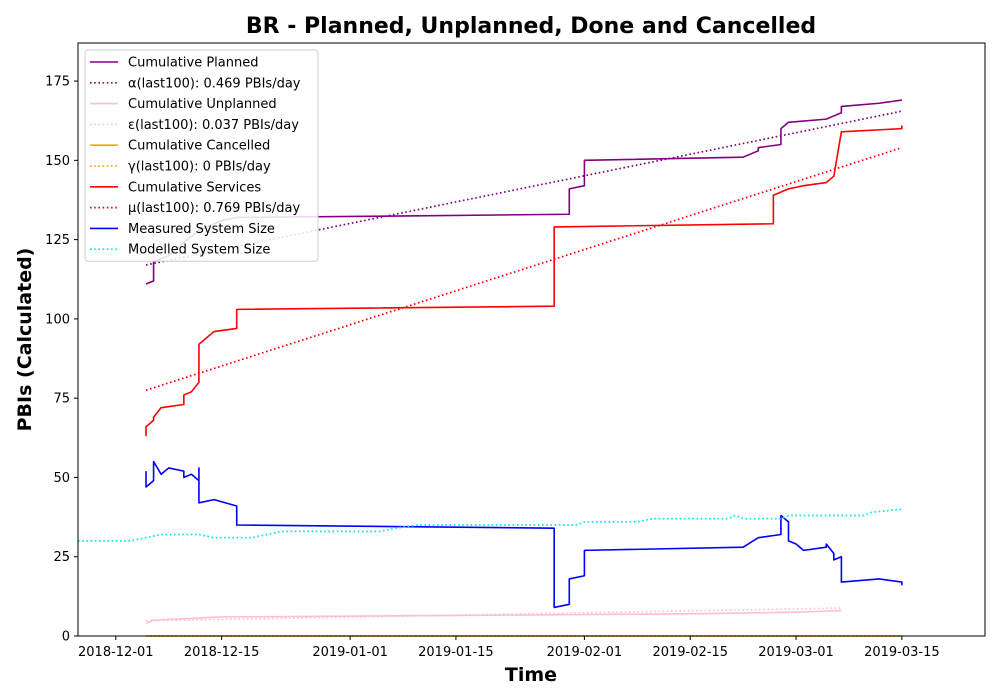 Image resolution: width=1000 pixels, height=700 pixels. Describe the element at coordinates (214, 208) in the screenshot. I see `legend-label: μ(last100): 0.769 PBIs/day` at that location.